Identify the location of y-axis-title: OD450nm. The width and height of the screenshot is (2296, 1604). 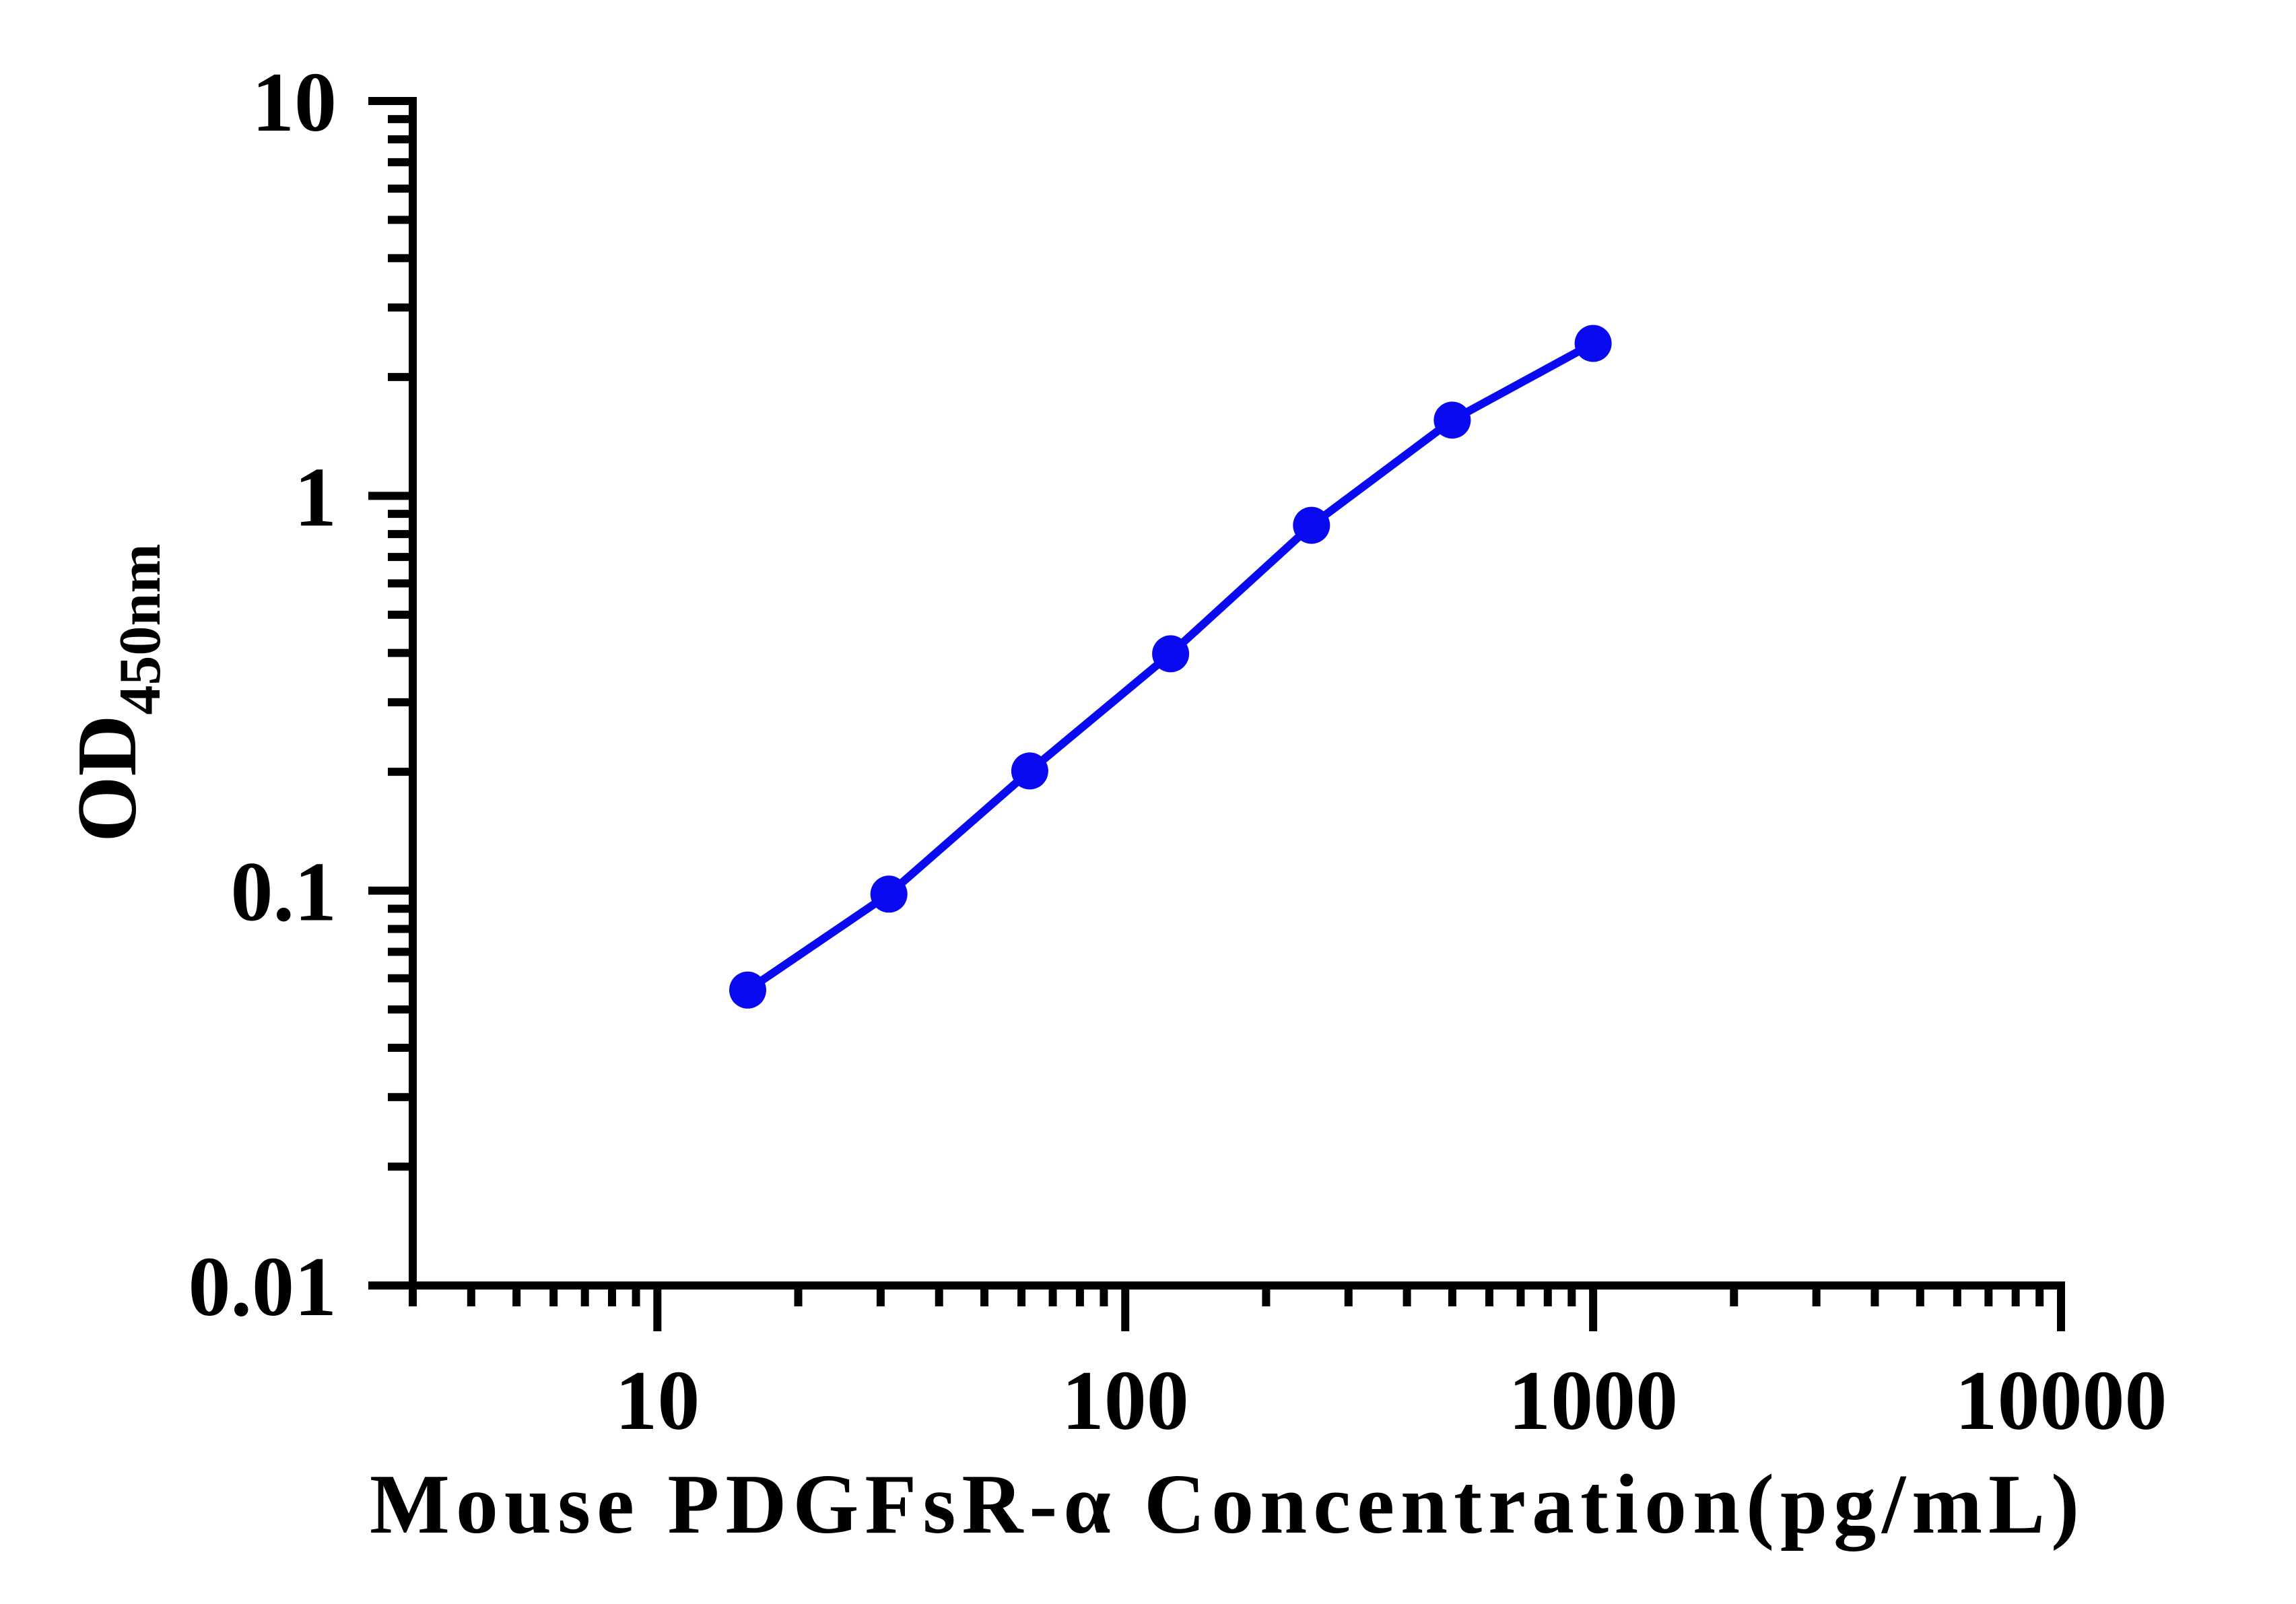
(117, 692).